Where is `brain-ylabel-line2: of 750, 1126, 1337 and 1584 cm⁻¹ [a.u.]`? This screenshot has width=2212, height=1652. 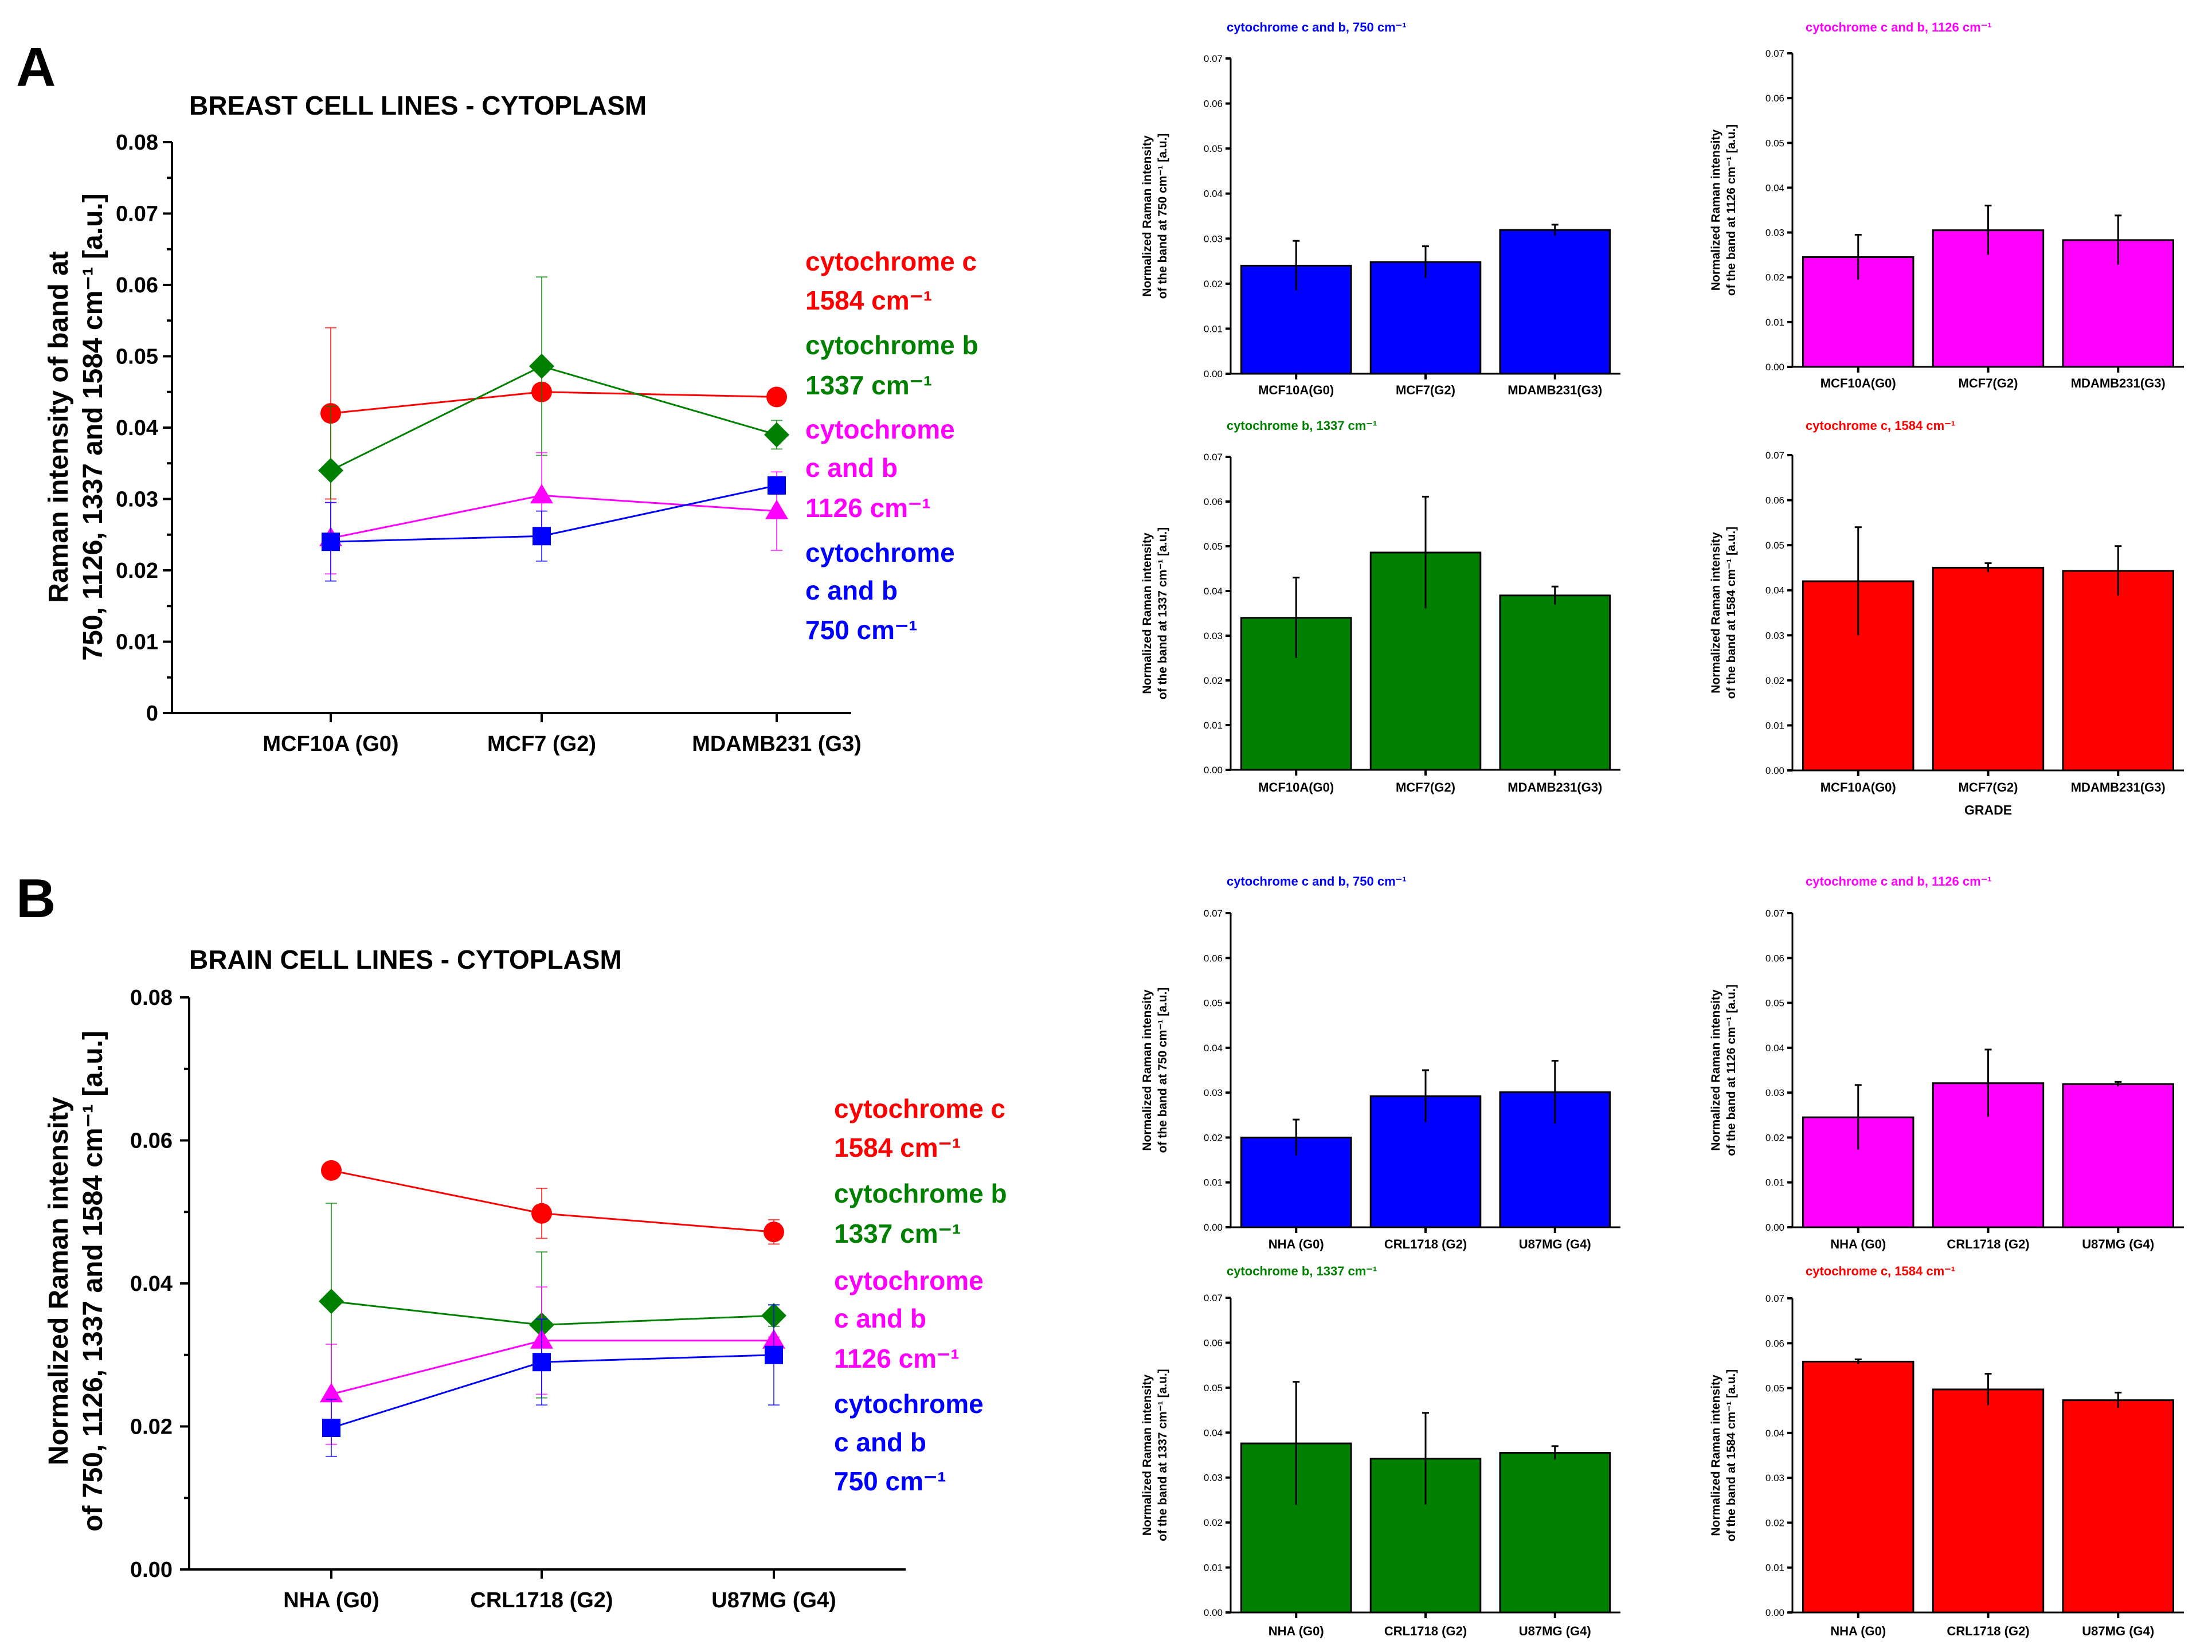
brain-ylabel-line2: of 750, 1126, 1337 and 1584 cm⁻¹ [a.u.] is located at coordinates (93, 1282).